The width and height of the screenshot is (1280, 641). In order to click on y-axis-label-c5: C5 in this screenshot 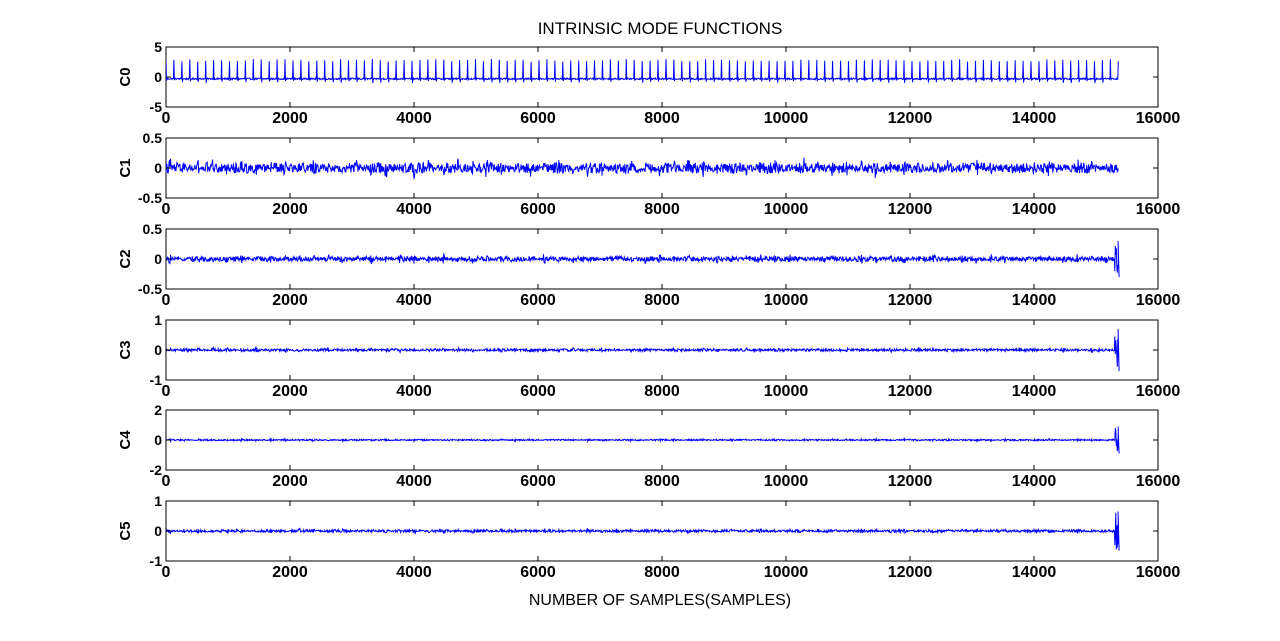, I will do `click(125, 530)`.